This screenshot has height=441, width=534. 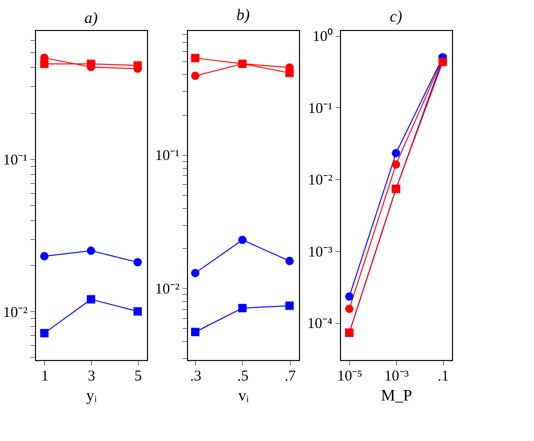 What do you see at coordinates (349, 376) in the screenshot?
I see `x-tick-label: 10⁻⁵` at bounding box center [349, 376].